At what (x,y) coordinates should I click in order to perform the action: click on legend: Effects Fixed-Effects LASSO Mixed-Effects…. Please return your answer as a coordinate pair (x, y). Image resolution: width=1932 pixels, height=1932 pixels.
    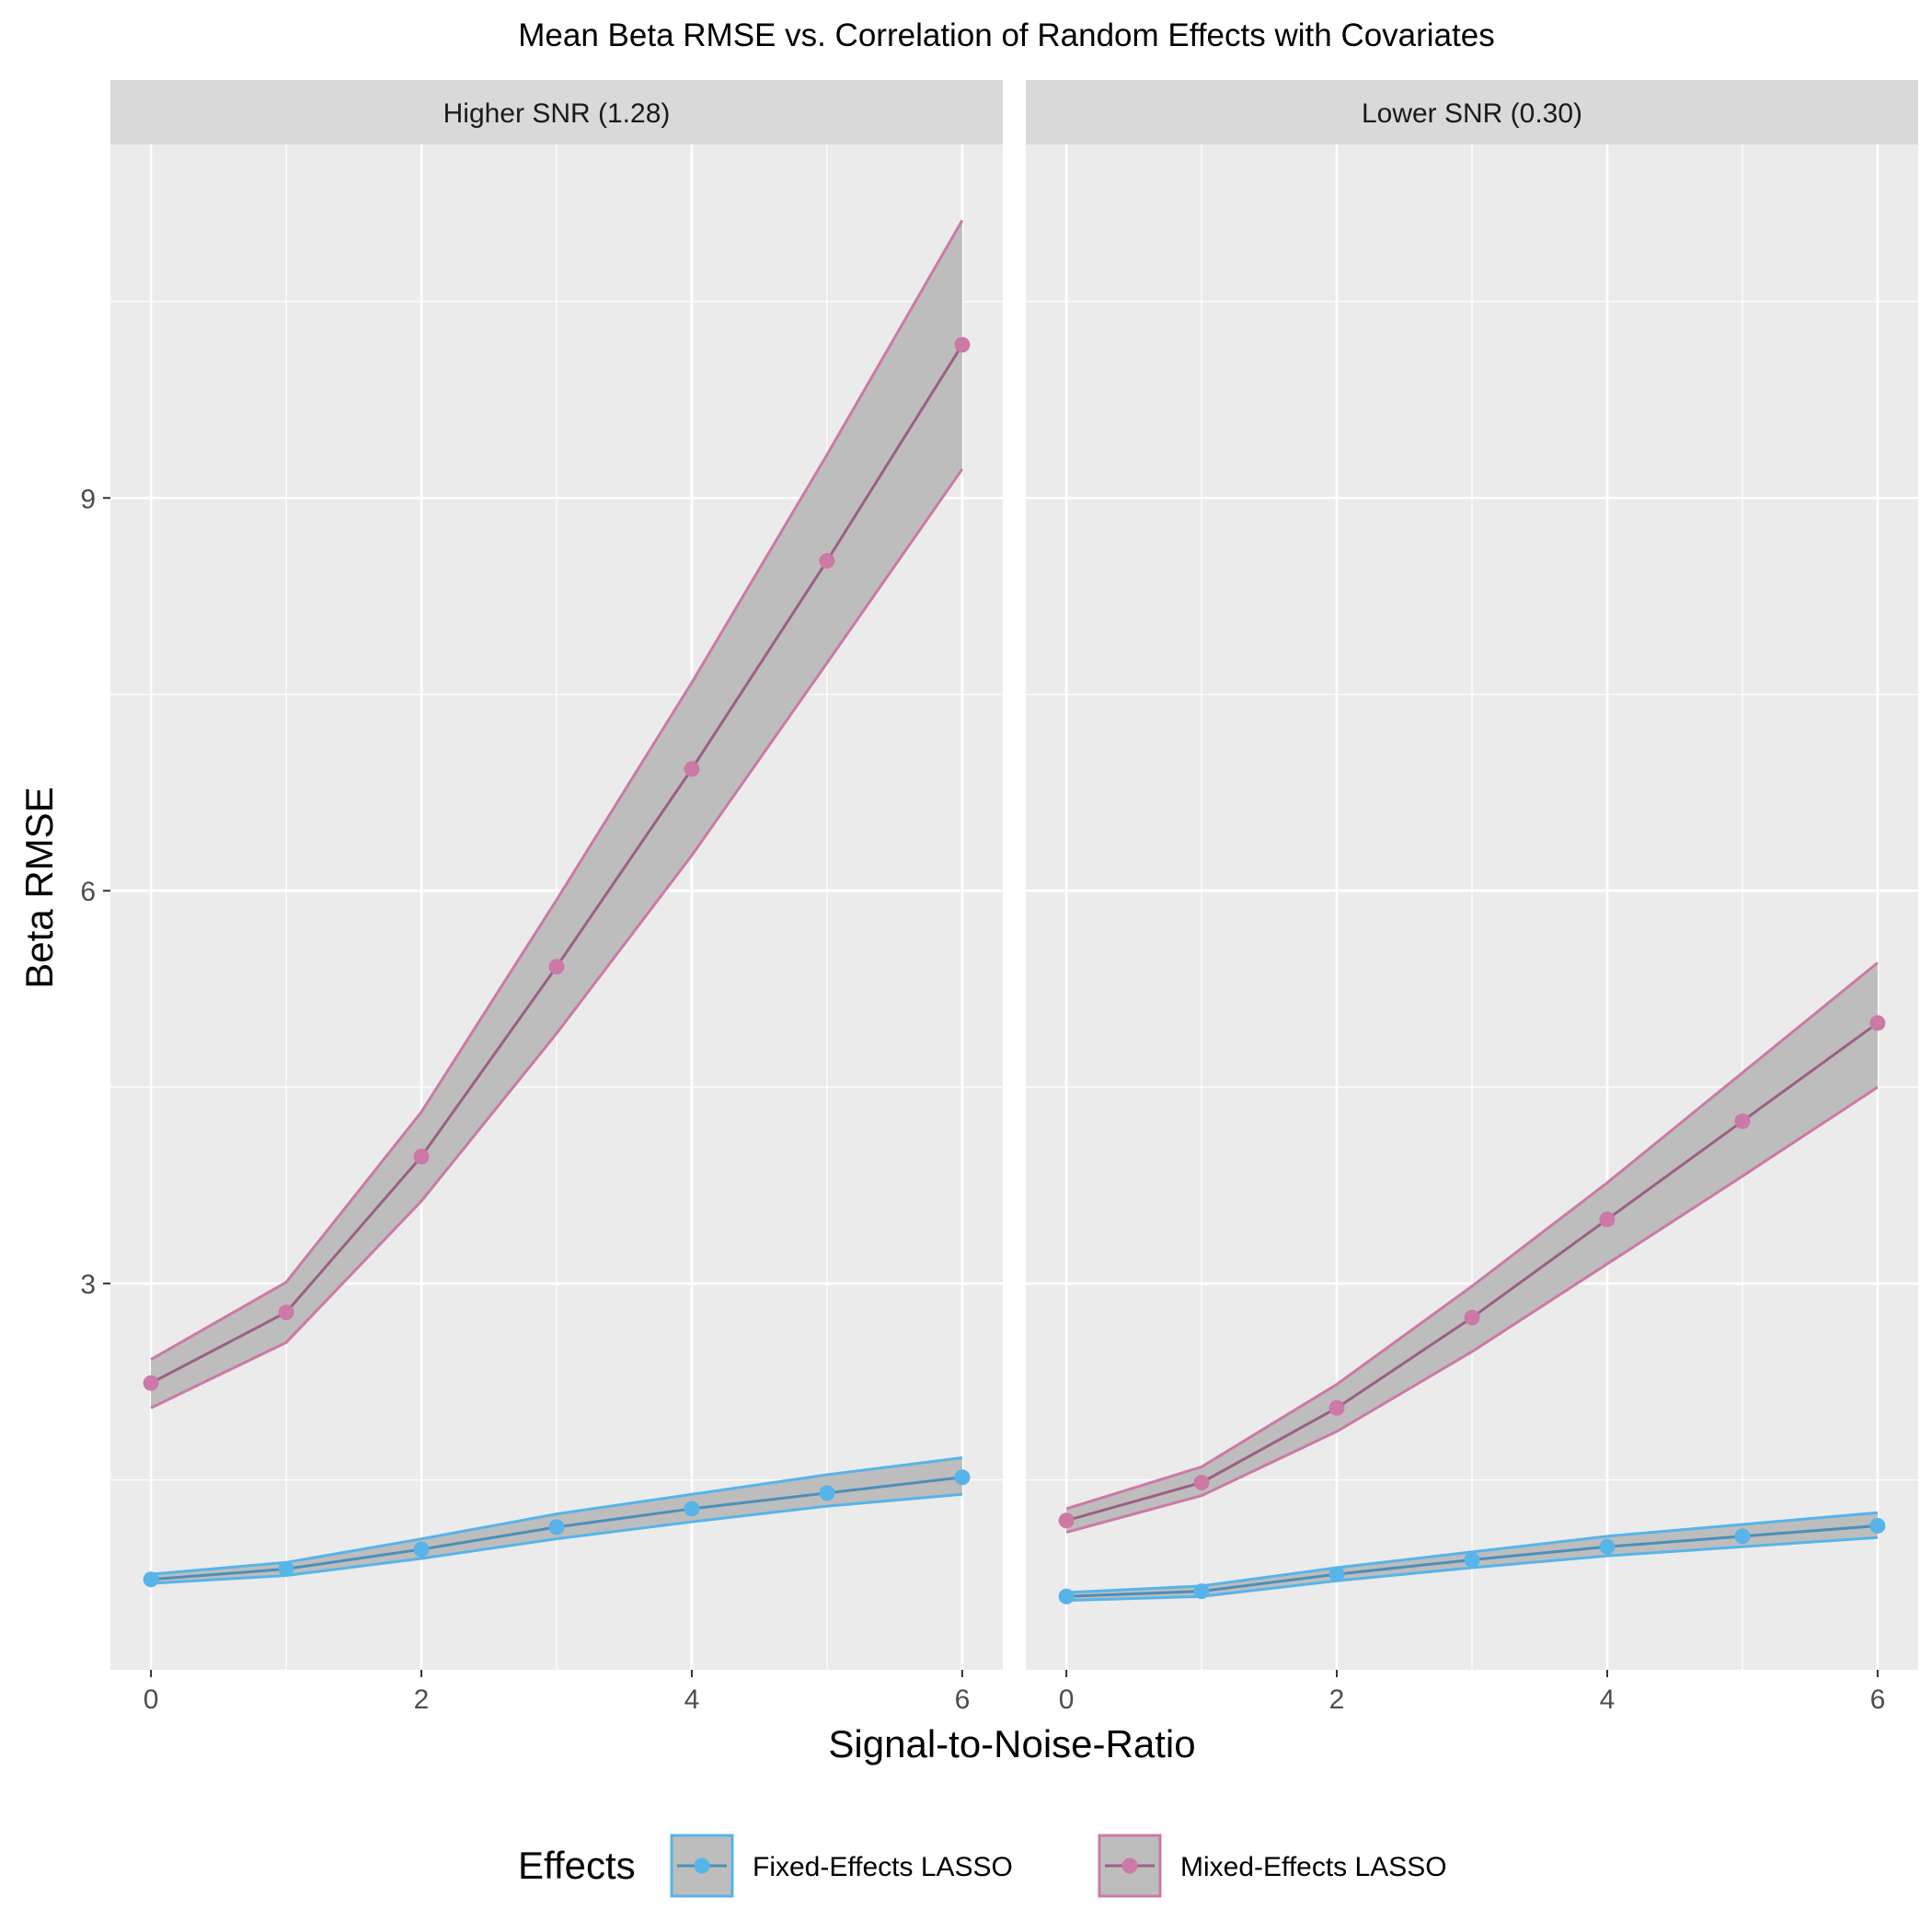
    Looking at the image, I should click on (982, 1866).